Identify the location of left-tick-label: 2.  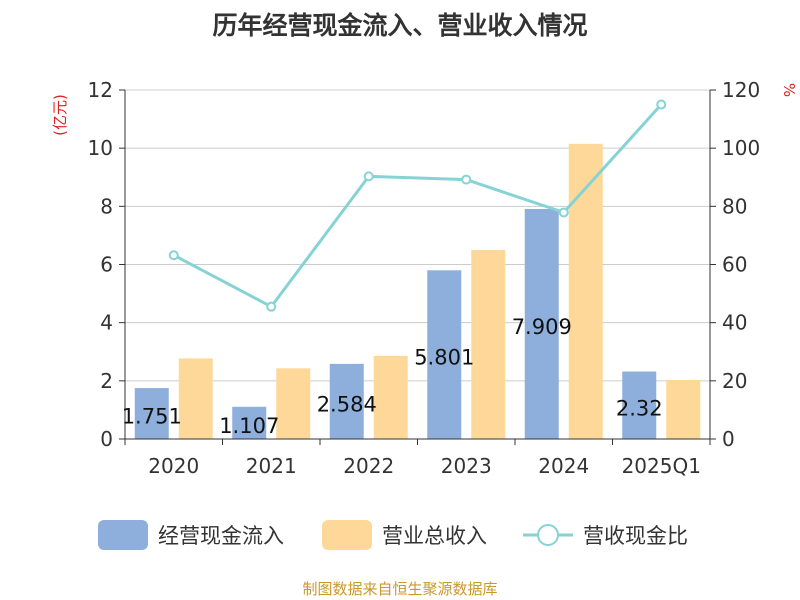
(106, 381).